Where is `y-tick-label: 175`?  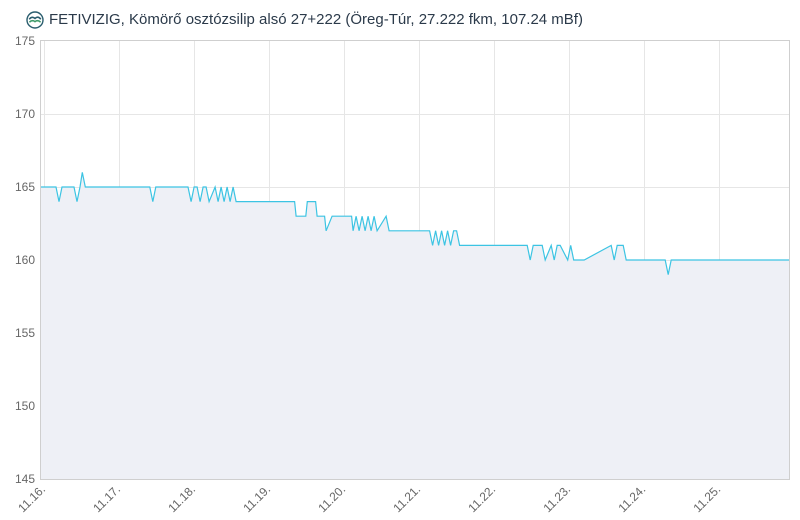 y-tick-label: 175 is located at coordinates (25, 41).